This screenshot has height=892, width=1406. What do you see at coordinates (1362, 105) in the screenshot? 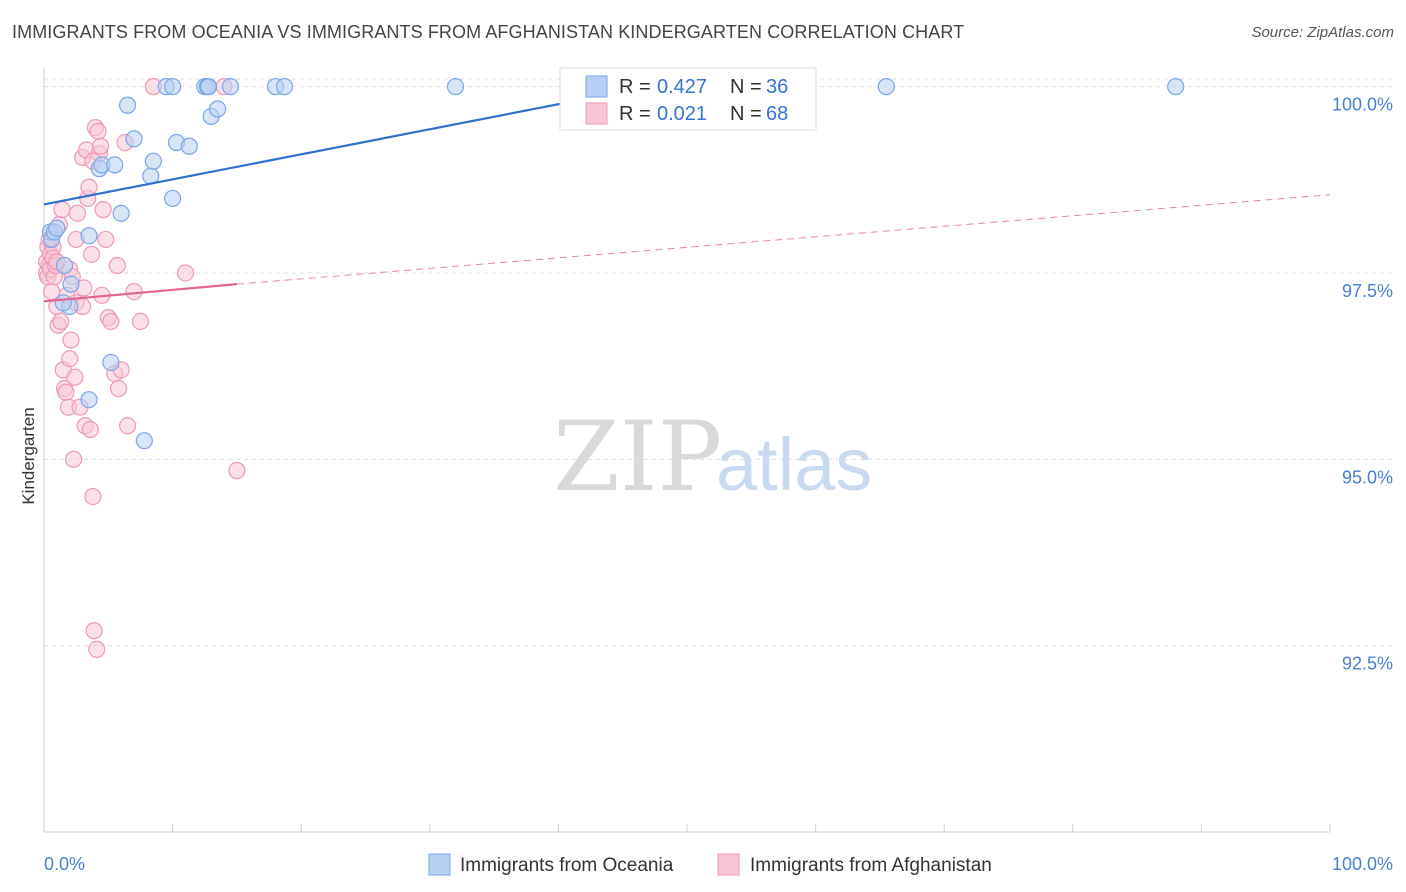
I see `y-tick-label-0: 100.0%` at bounding box center [1362, 105].